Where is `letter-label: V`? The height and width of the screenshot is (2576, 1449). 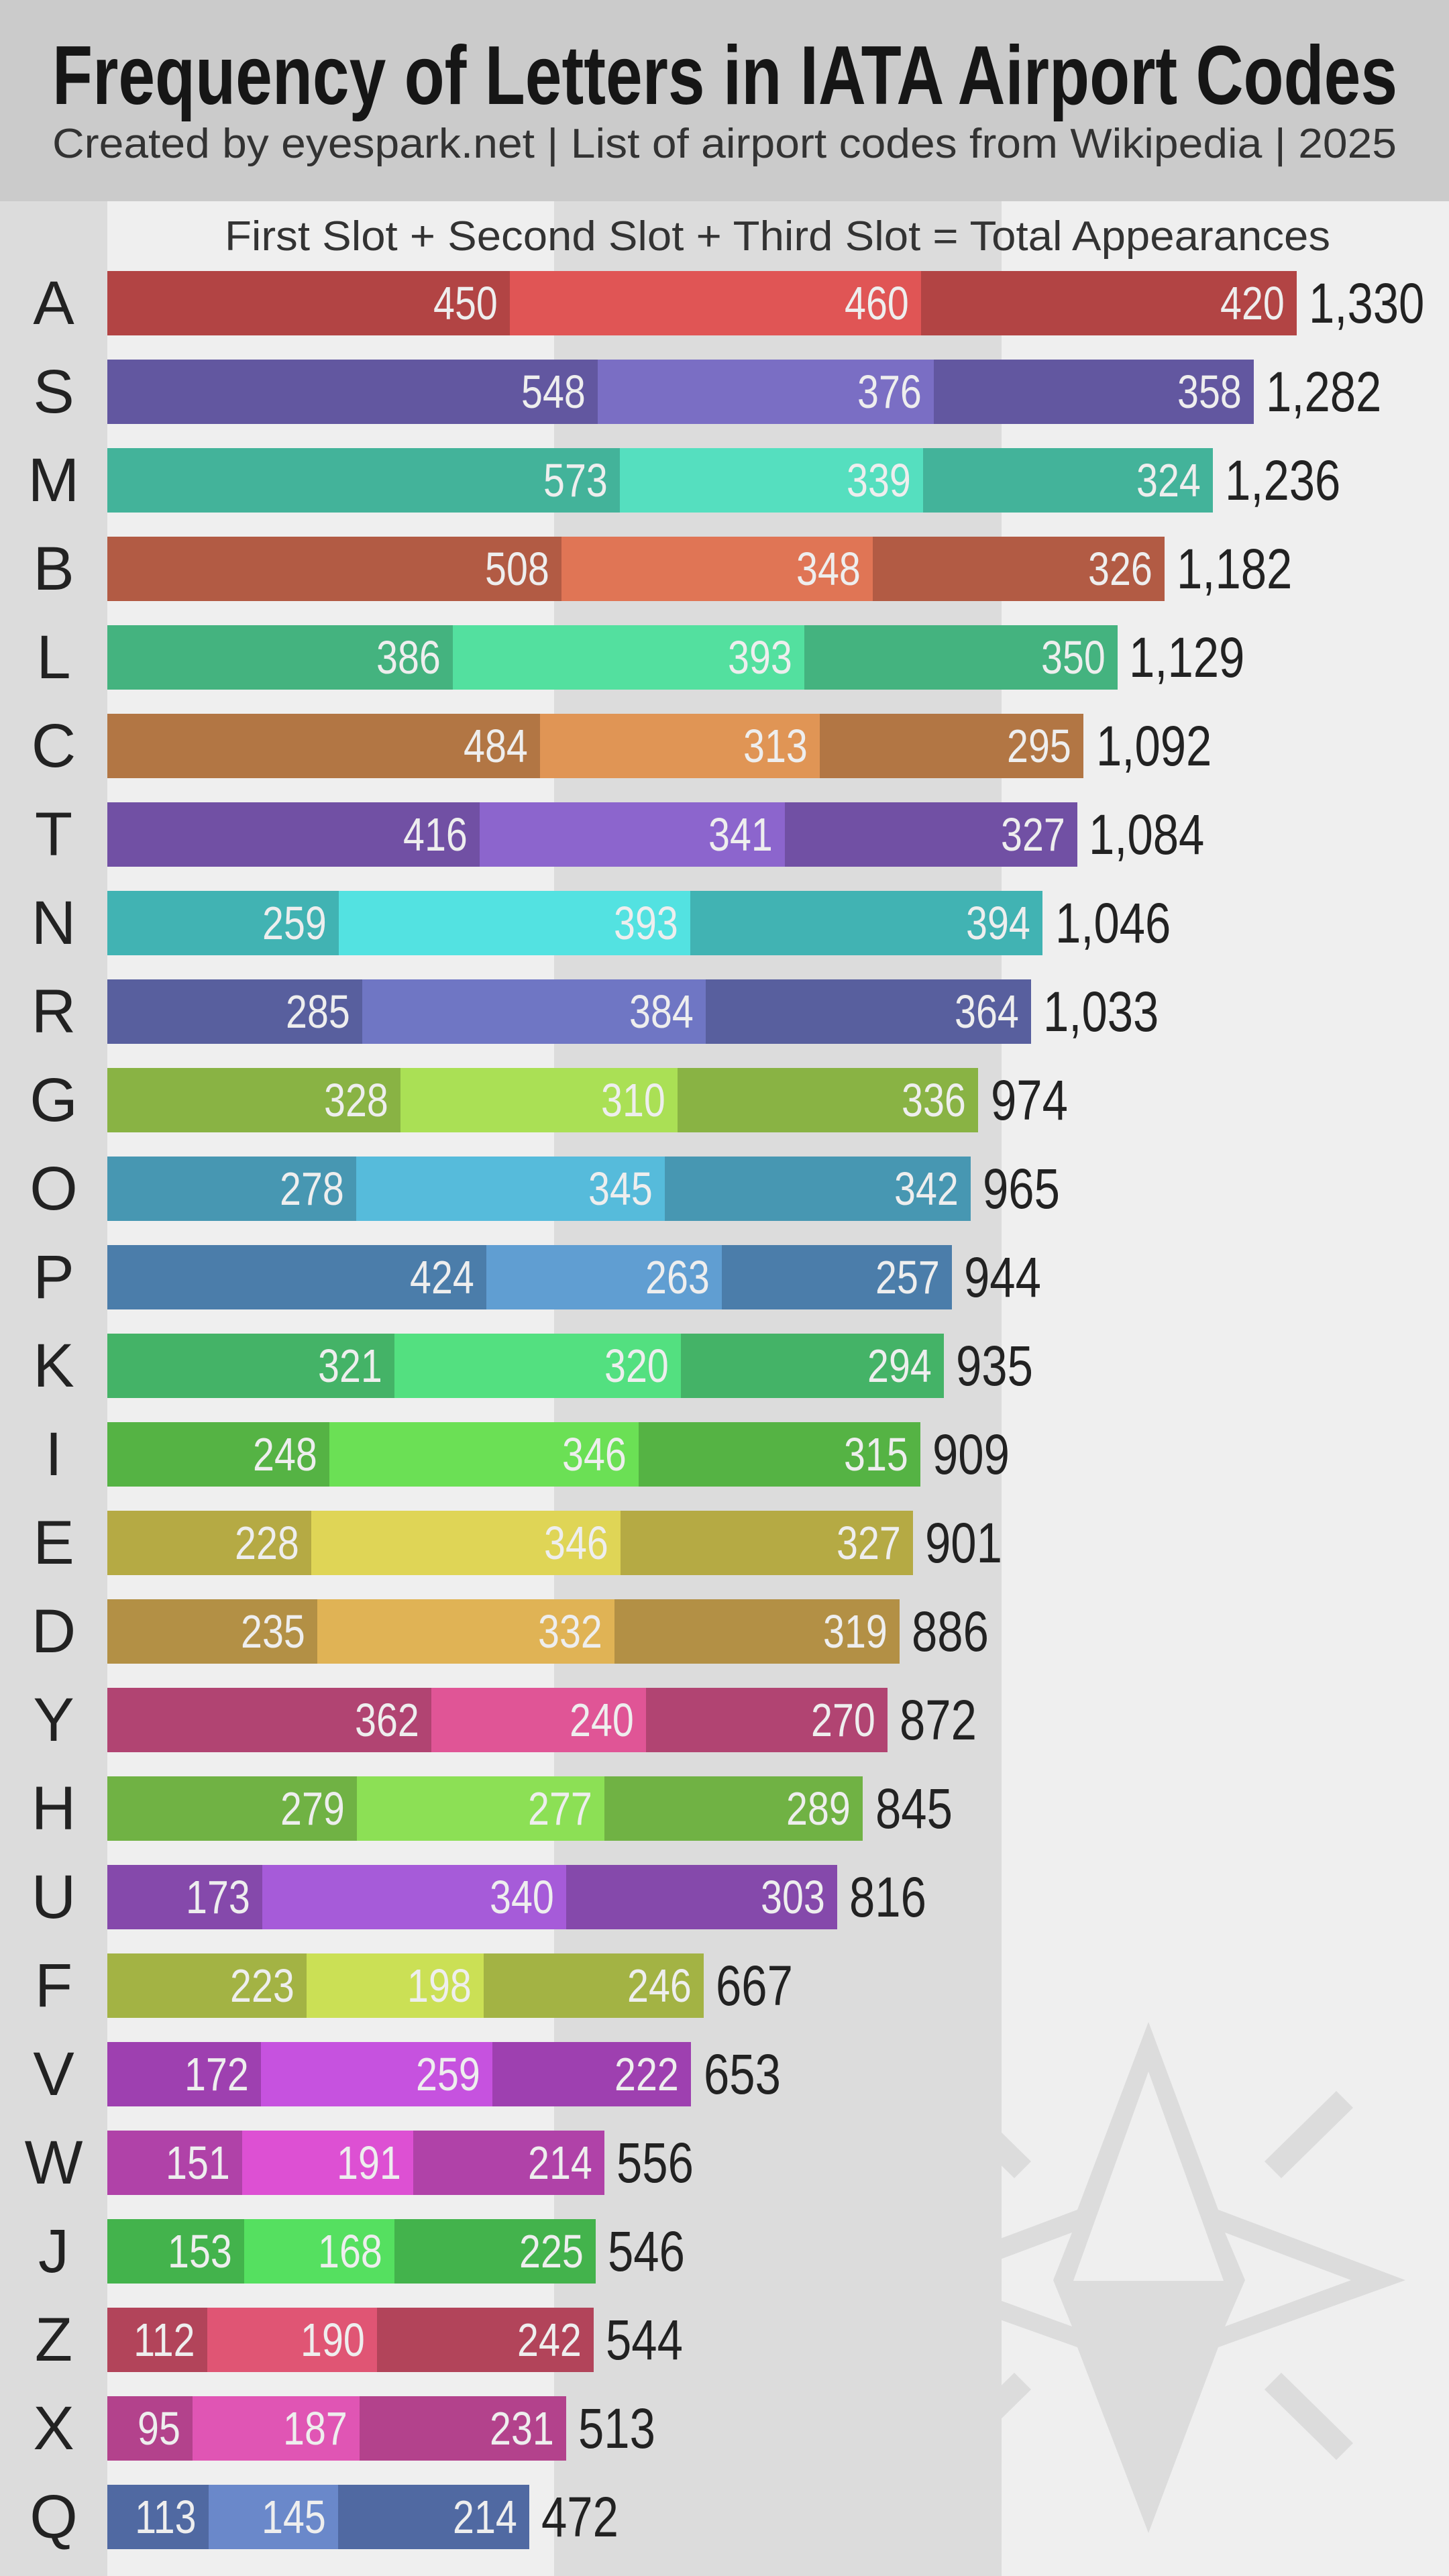
letter-label: V is located at coordinates (53, 2074).